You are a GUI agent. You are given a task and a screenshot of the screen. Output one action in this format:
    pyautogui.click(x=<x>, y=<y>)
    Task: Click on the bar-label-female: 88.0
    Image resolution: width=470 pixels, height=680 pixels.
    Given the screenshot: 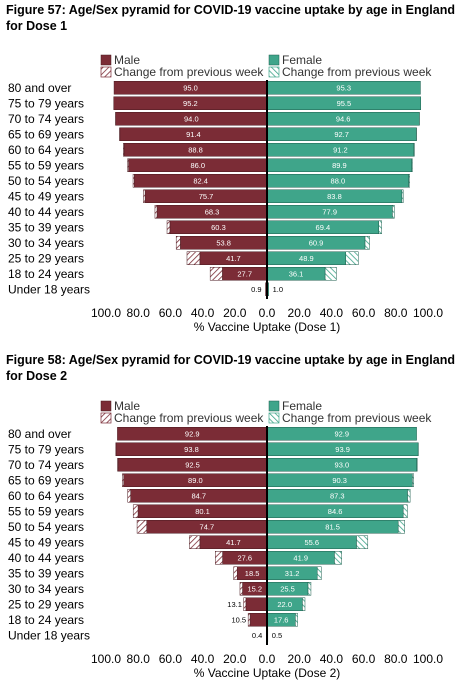 What is the action you would take?
    pyautogui.click(x=338, y=181)
    